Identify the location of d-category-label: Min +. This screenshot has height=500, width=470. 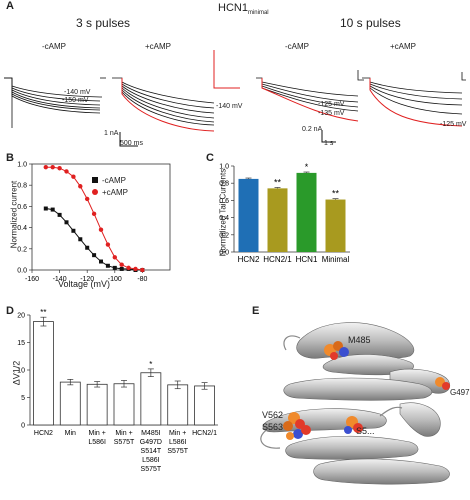
(177, 433).